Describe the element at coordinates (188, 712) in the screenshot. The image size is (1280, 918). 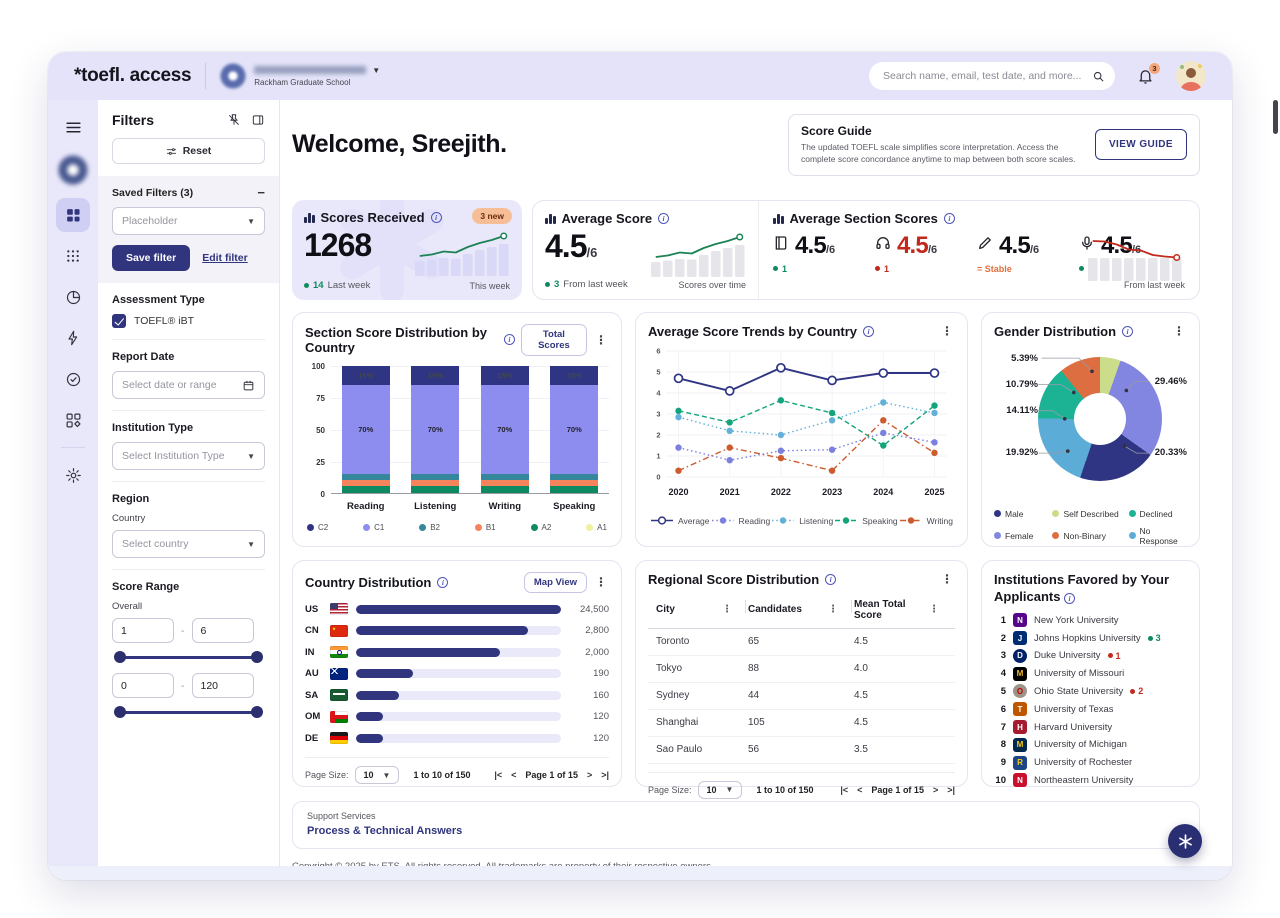
I see `score2-range-slider` at that location.